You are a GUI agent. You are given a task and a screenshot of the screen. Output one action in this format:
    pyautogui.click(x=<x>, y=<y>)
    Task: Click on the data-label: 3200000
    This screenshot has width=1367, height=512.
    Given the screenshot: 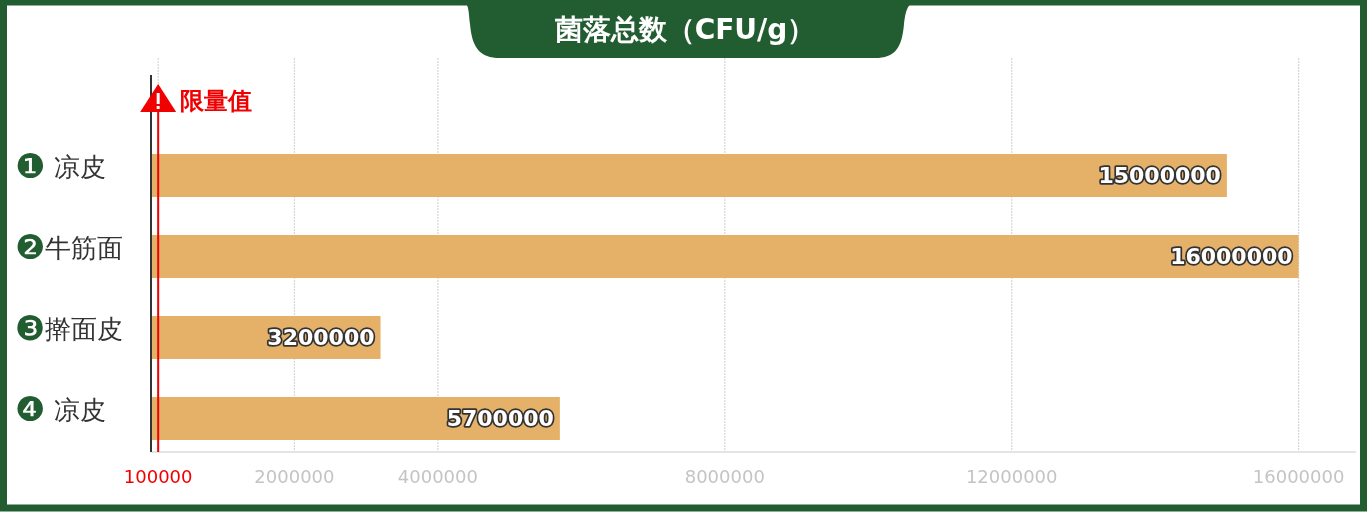 What is the action you would take?
    pyautogui.click(x=321, y=338)
    